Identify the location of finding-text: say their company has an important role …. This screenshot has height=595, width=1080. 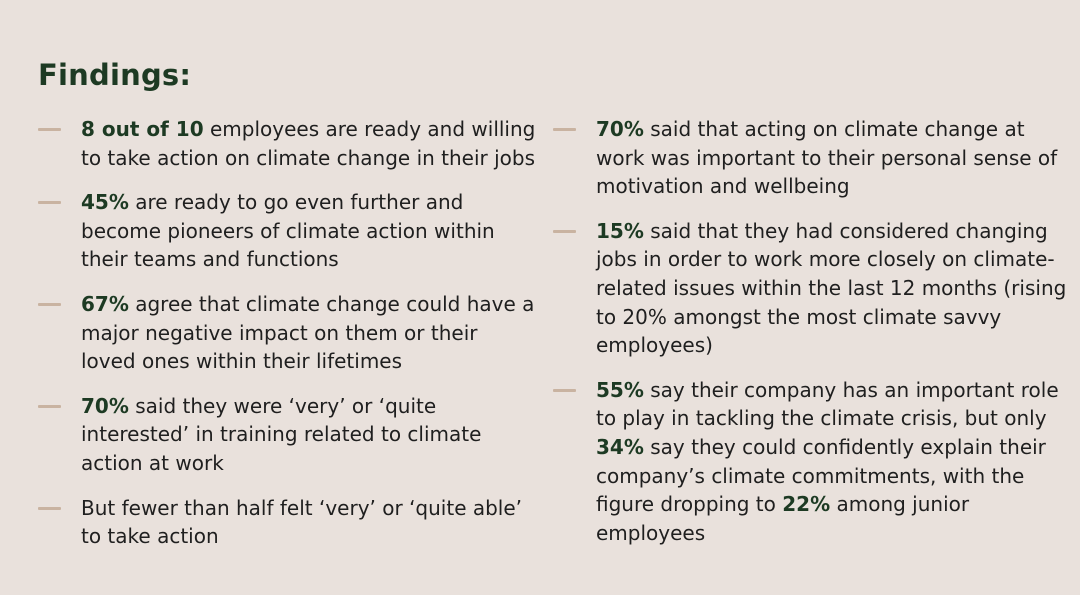
(827, 404).